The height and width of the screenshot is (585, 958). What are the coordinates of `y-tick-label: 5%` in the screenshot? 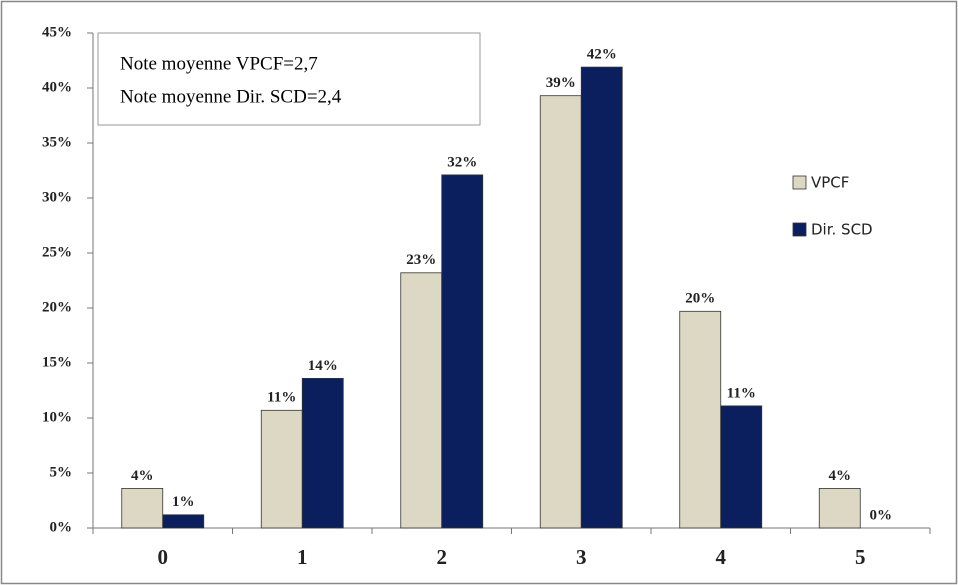 It's located at (61, 472).